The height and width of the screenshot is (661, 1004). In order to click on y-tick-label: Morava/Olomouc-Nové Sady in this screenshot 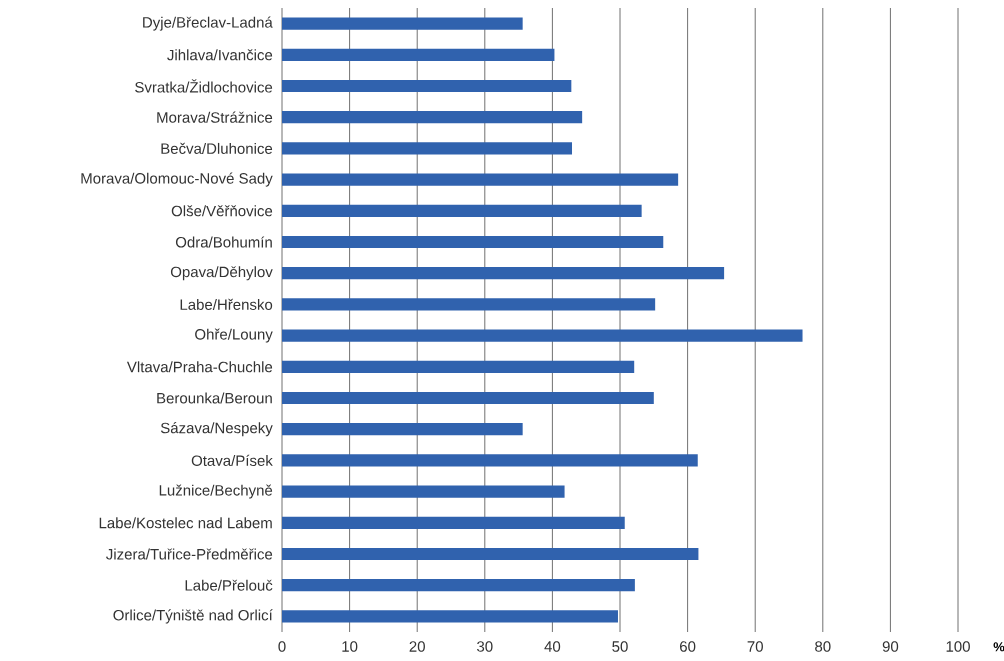, I will do `click(177, 179)`.